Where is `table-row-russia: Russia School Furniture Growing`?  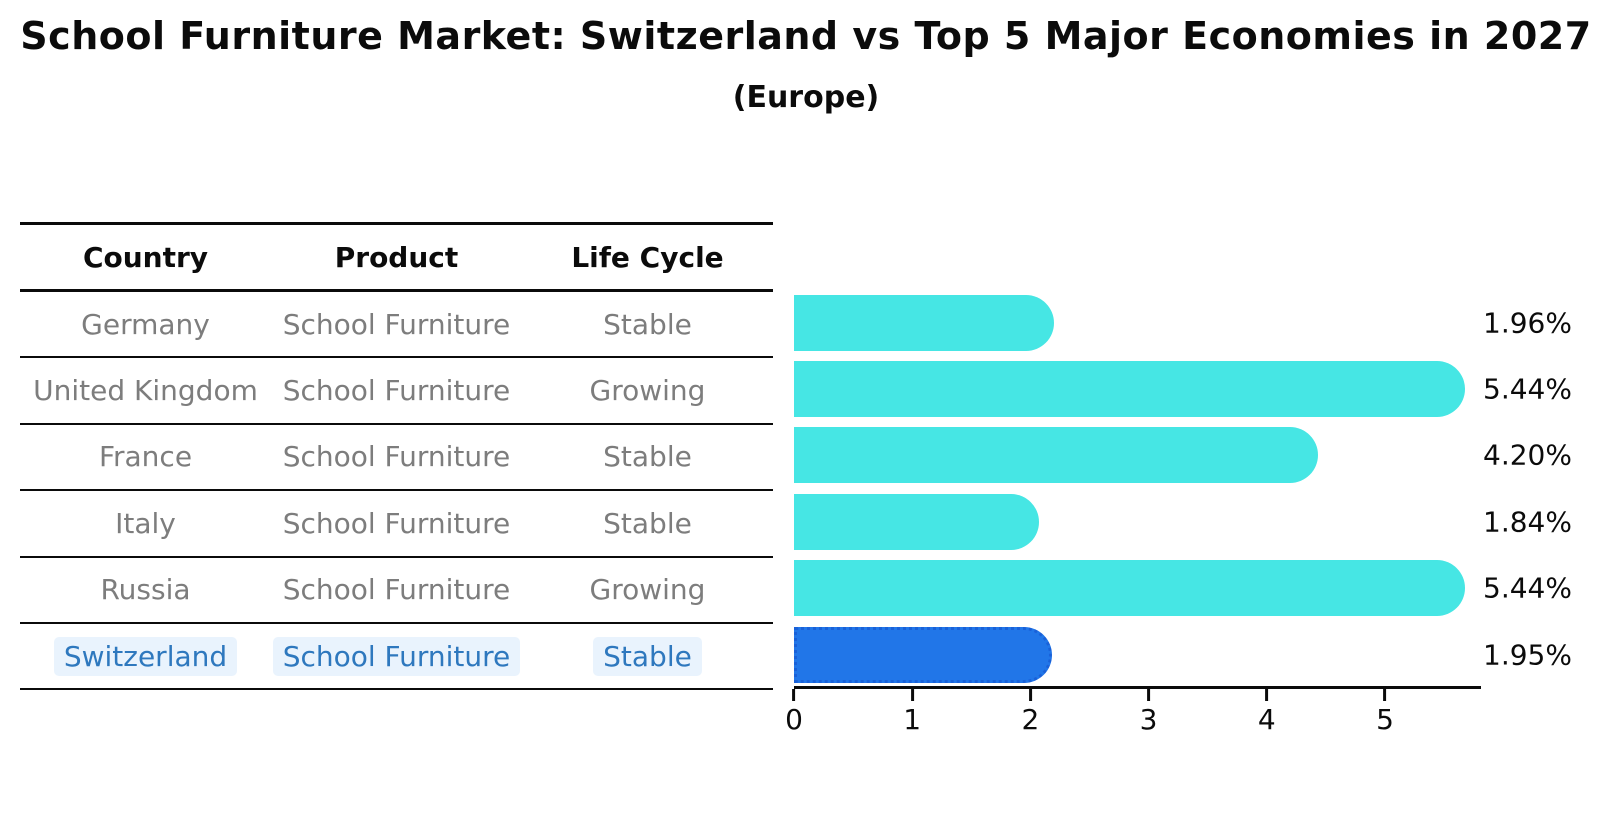 table-row-russia: Russia School Furniture Growing is located at coordinates (396, 591).